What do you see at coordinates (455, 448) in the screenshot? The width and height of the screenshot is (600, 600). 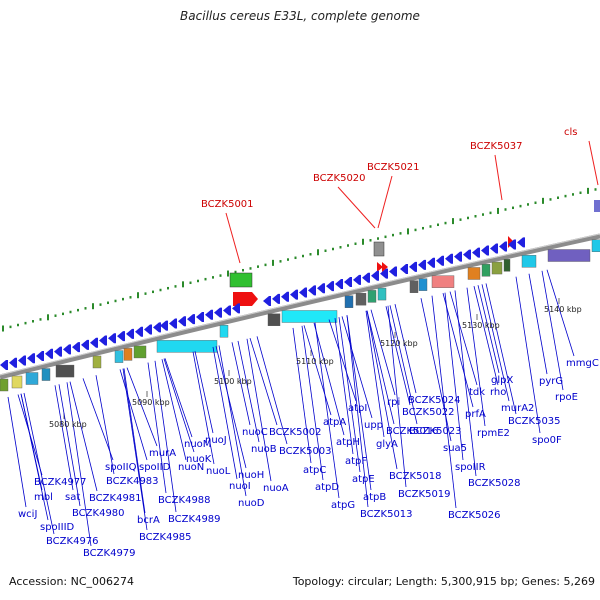 I see `gene-label: sua5` at bounding box center [455, 448].